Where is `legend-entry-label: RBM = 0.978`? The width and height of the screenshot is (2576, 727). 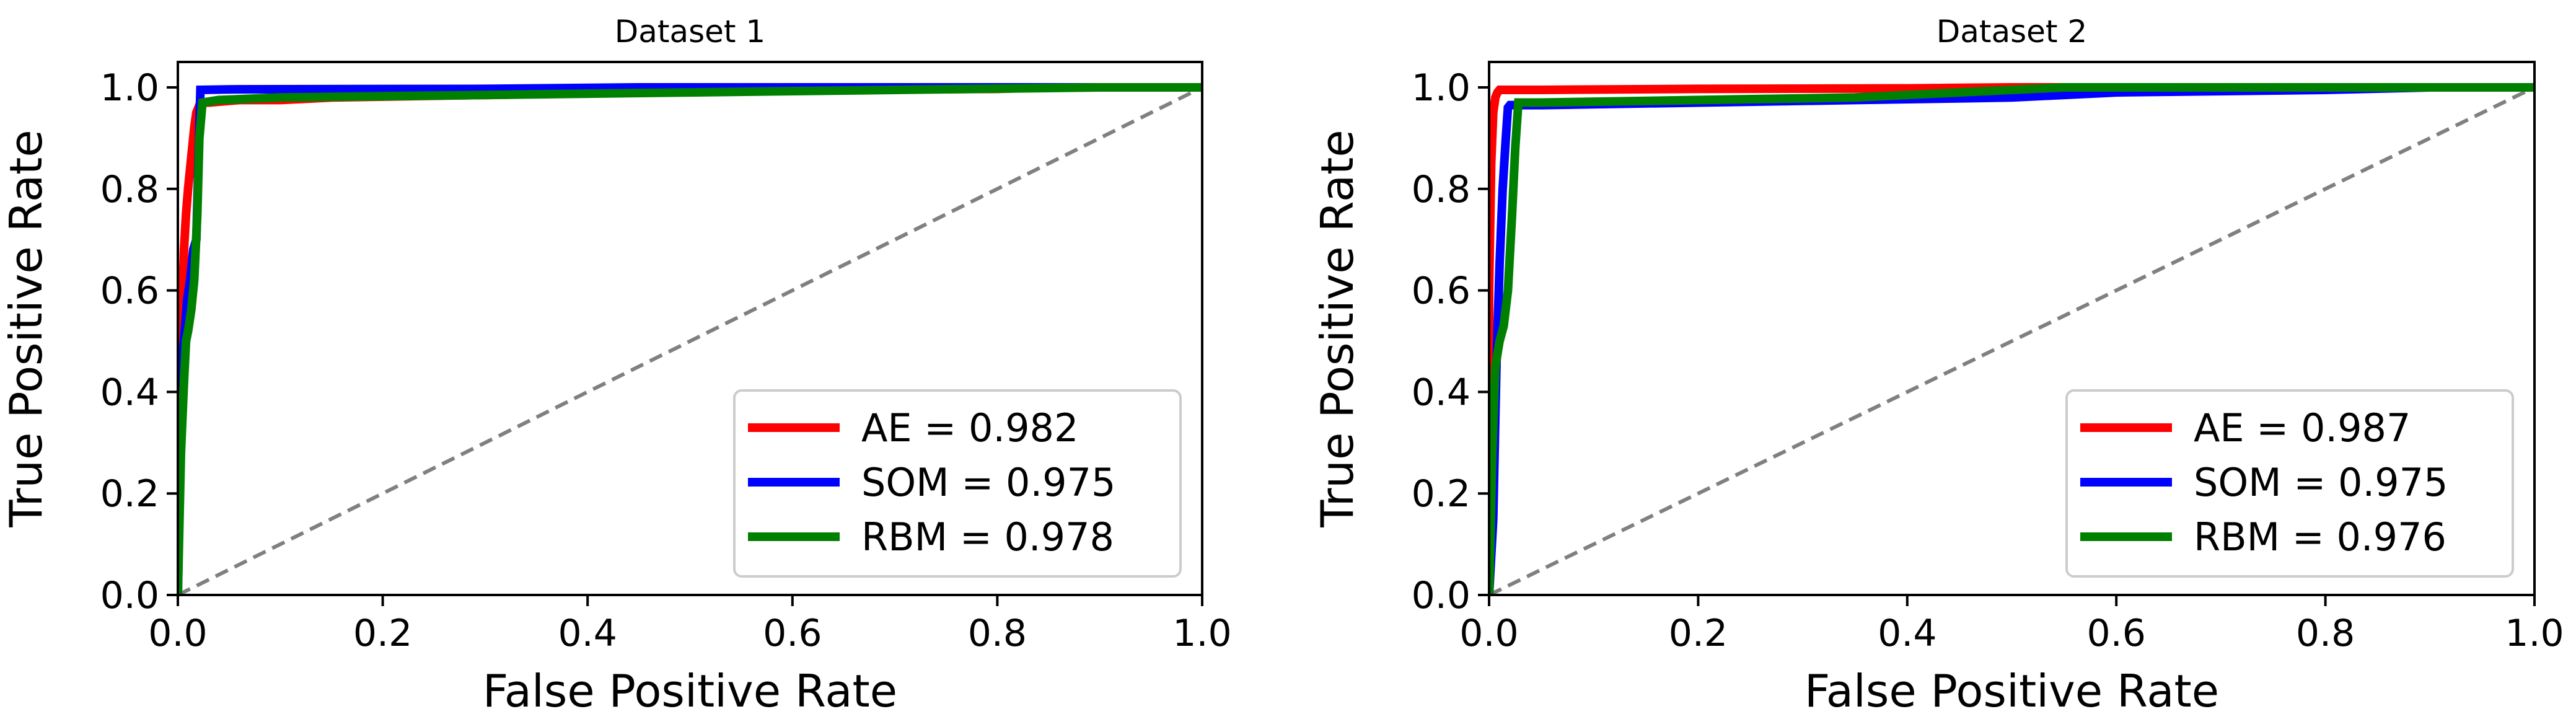 legend-entry-label: RBM = 0.978 is located at coordinates (987, 537).